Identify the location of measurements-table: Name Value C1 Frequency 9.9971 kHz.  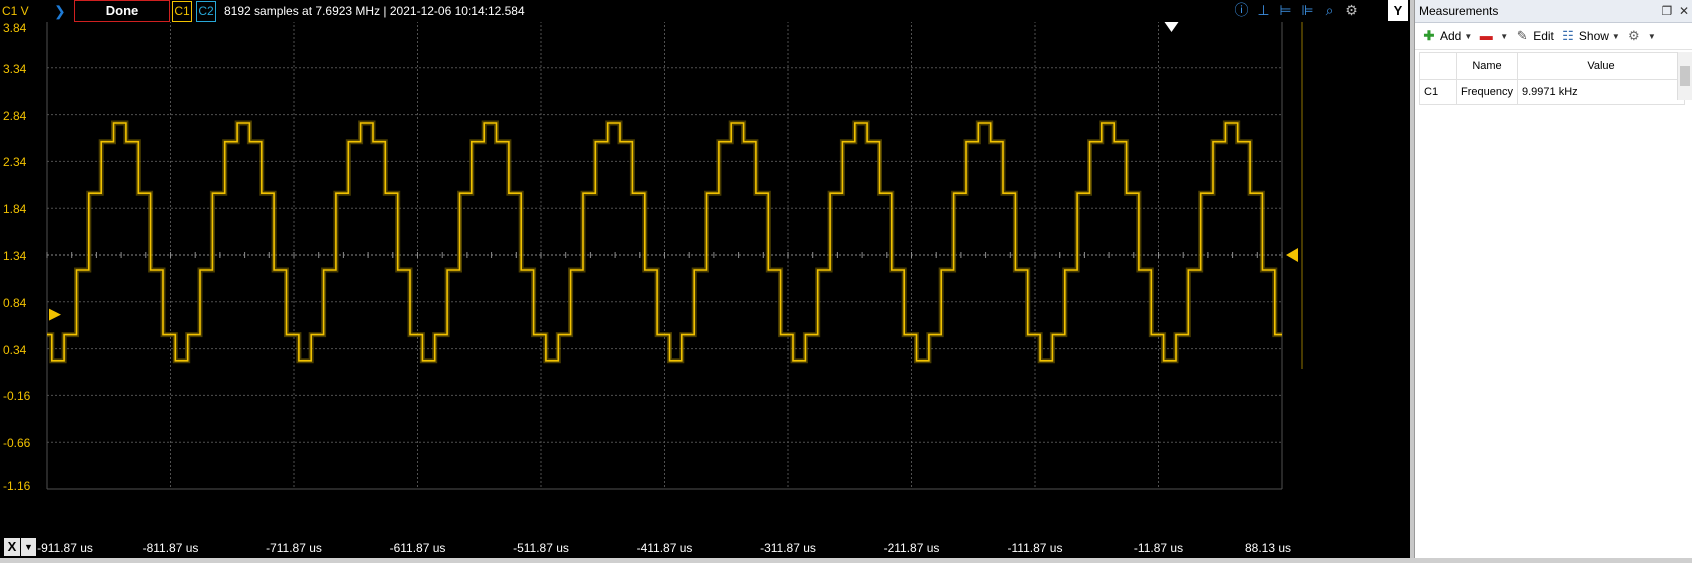
(1552, 78).